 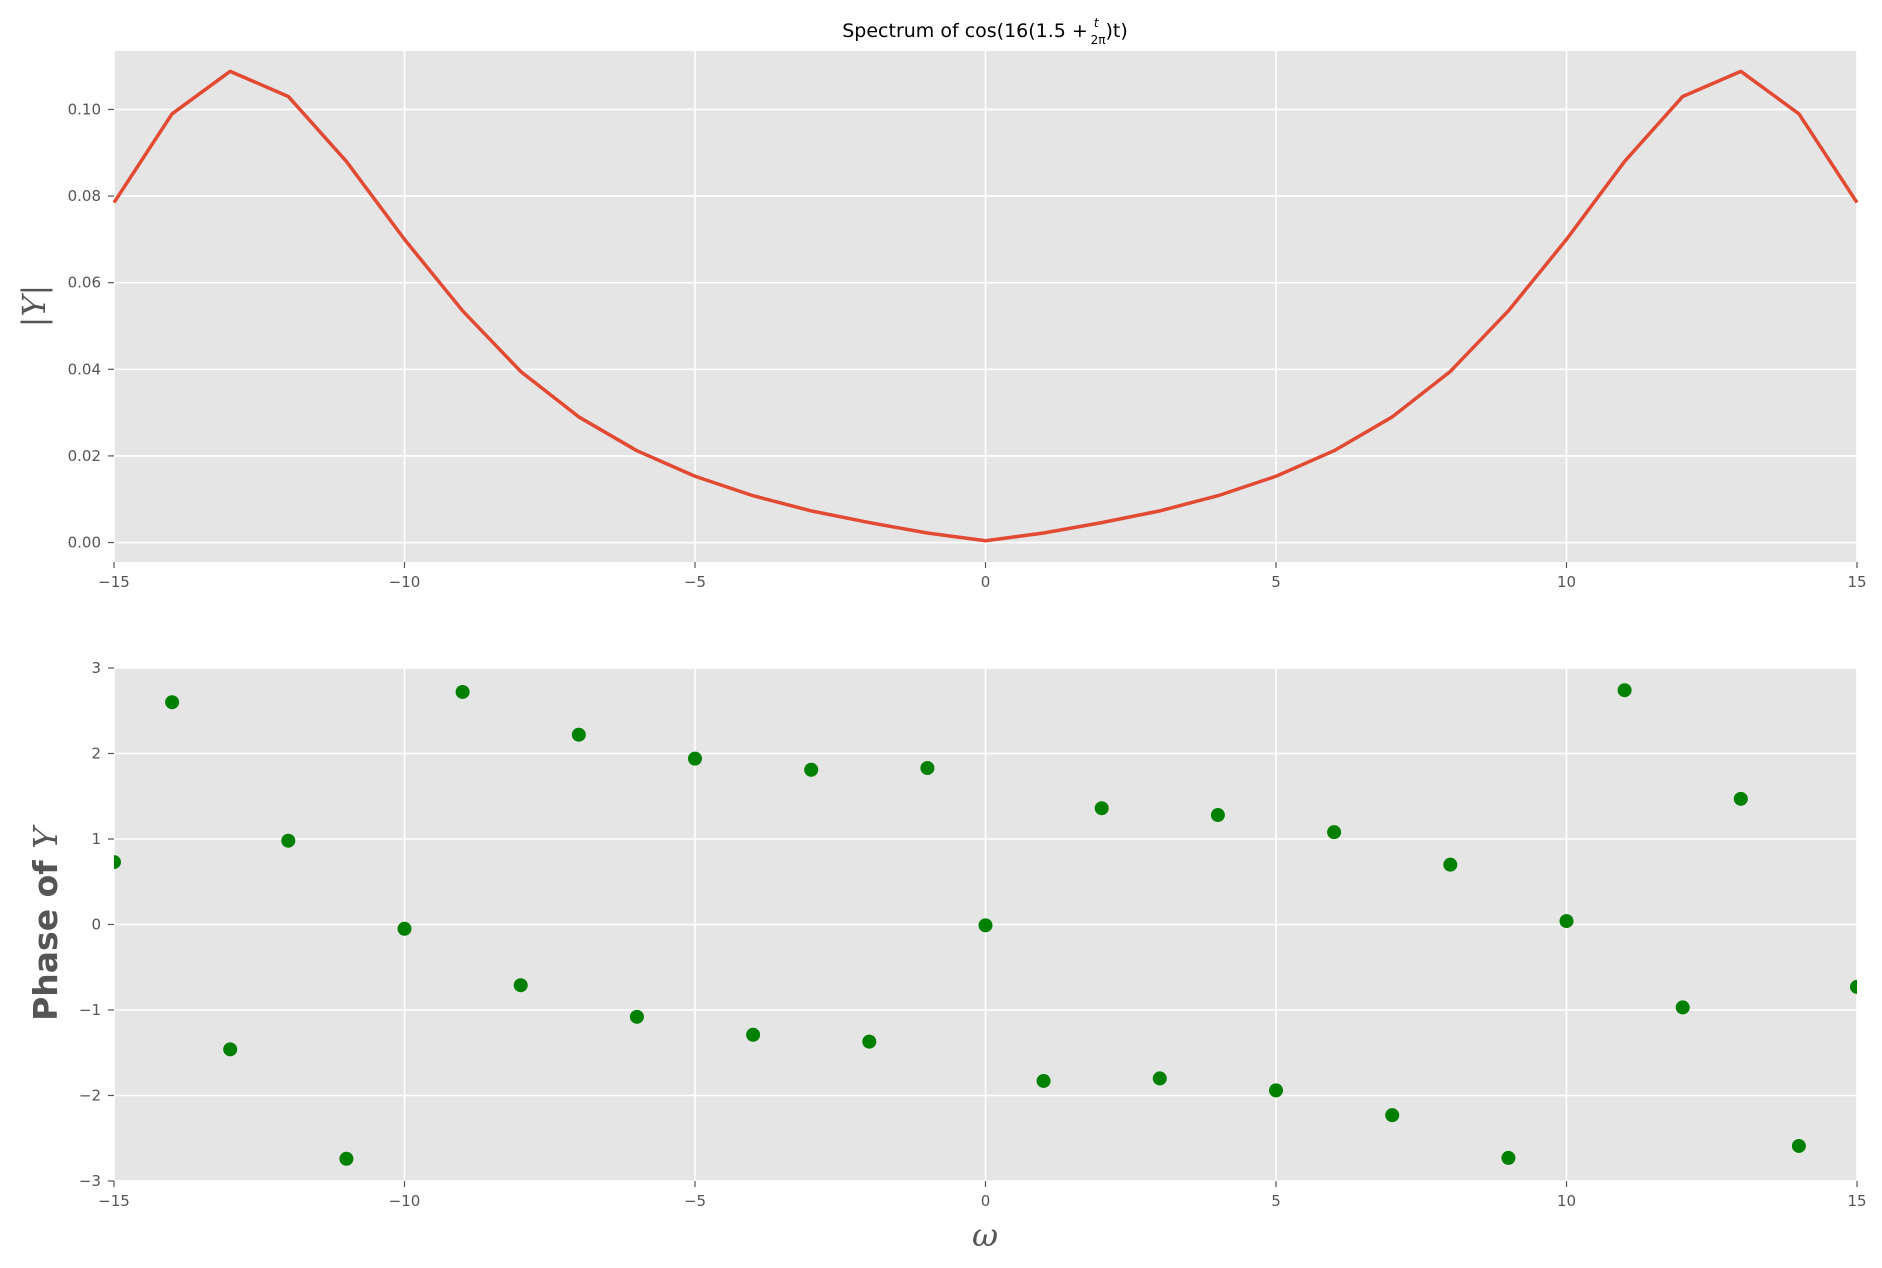 What do you see at coordinates (96, 754) in the screenshot?
I see `phase-y-tick-label: 2` at bounding box center [96, 754].